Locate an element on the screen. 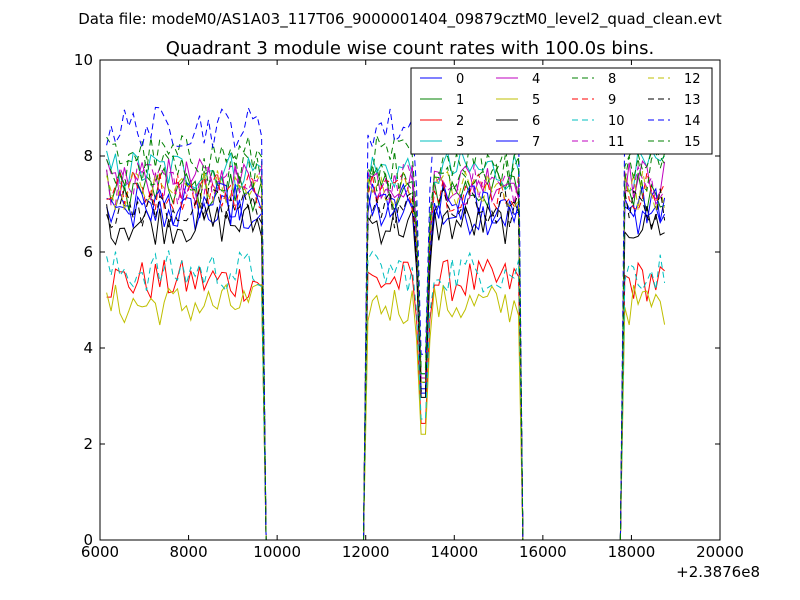  y-tick-label: 6 is located at coordinates (88, 252).